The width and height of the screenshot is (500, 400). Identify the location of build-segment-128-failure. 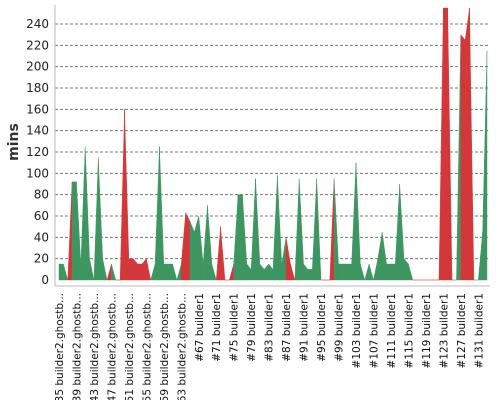
(467, 144).